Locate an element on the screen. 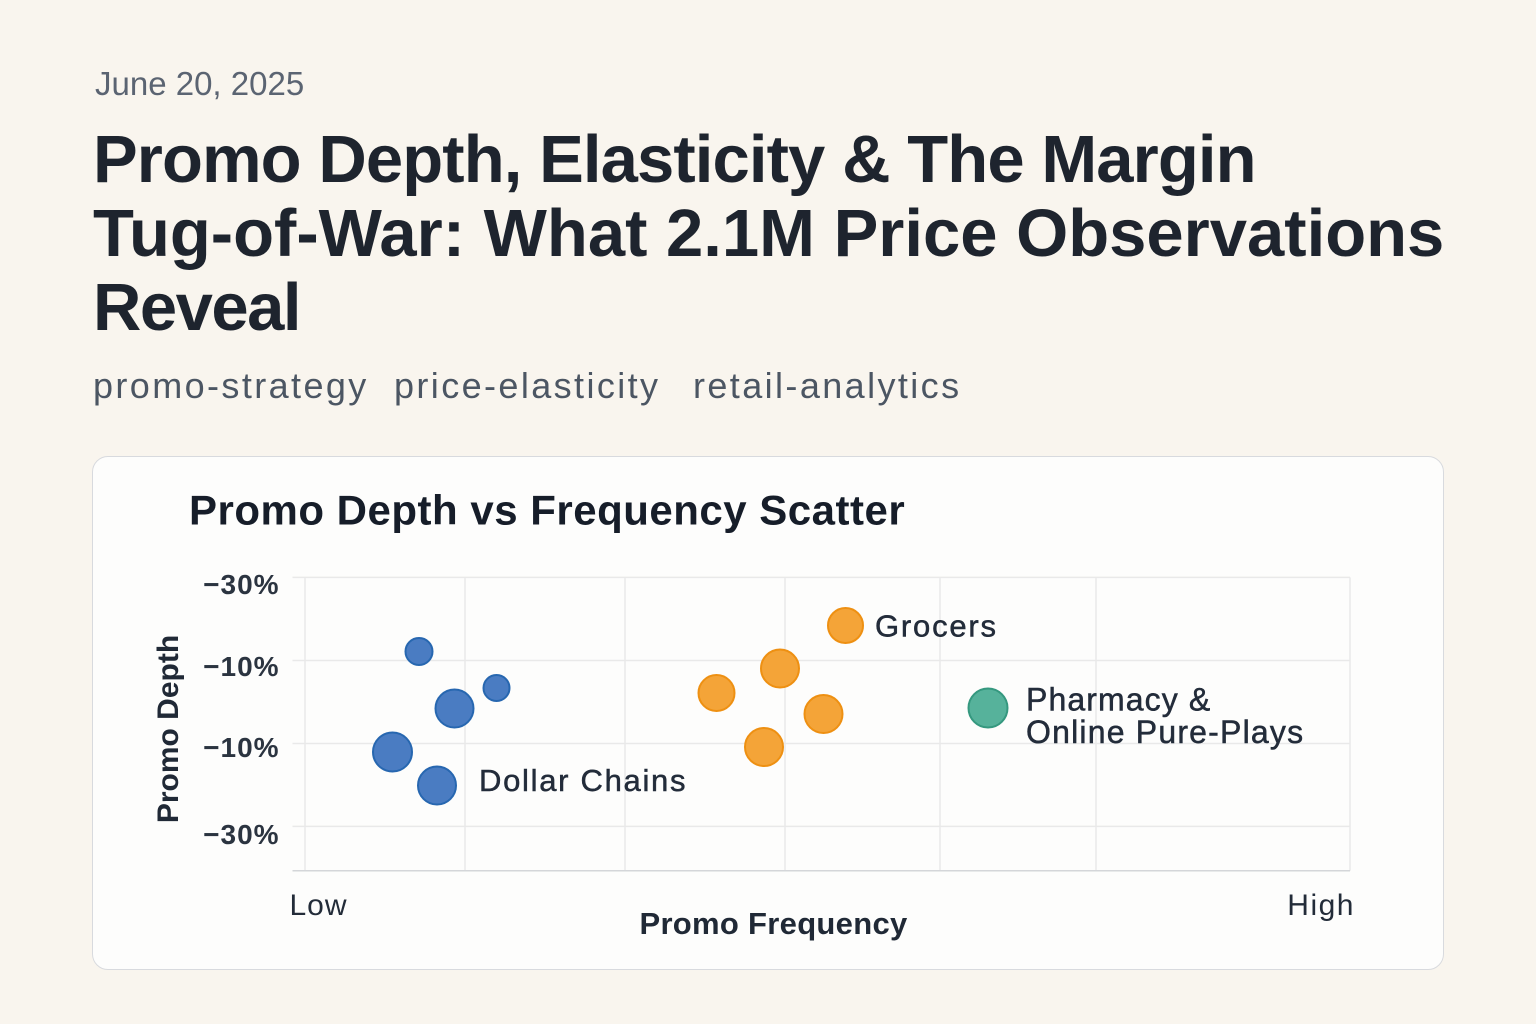  svg-text: Promo Depth is located at coordinates (168, 729).